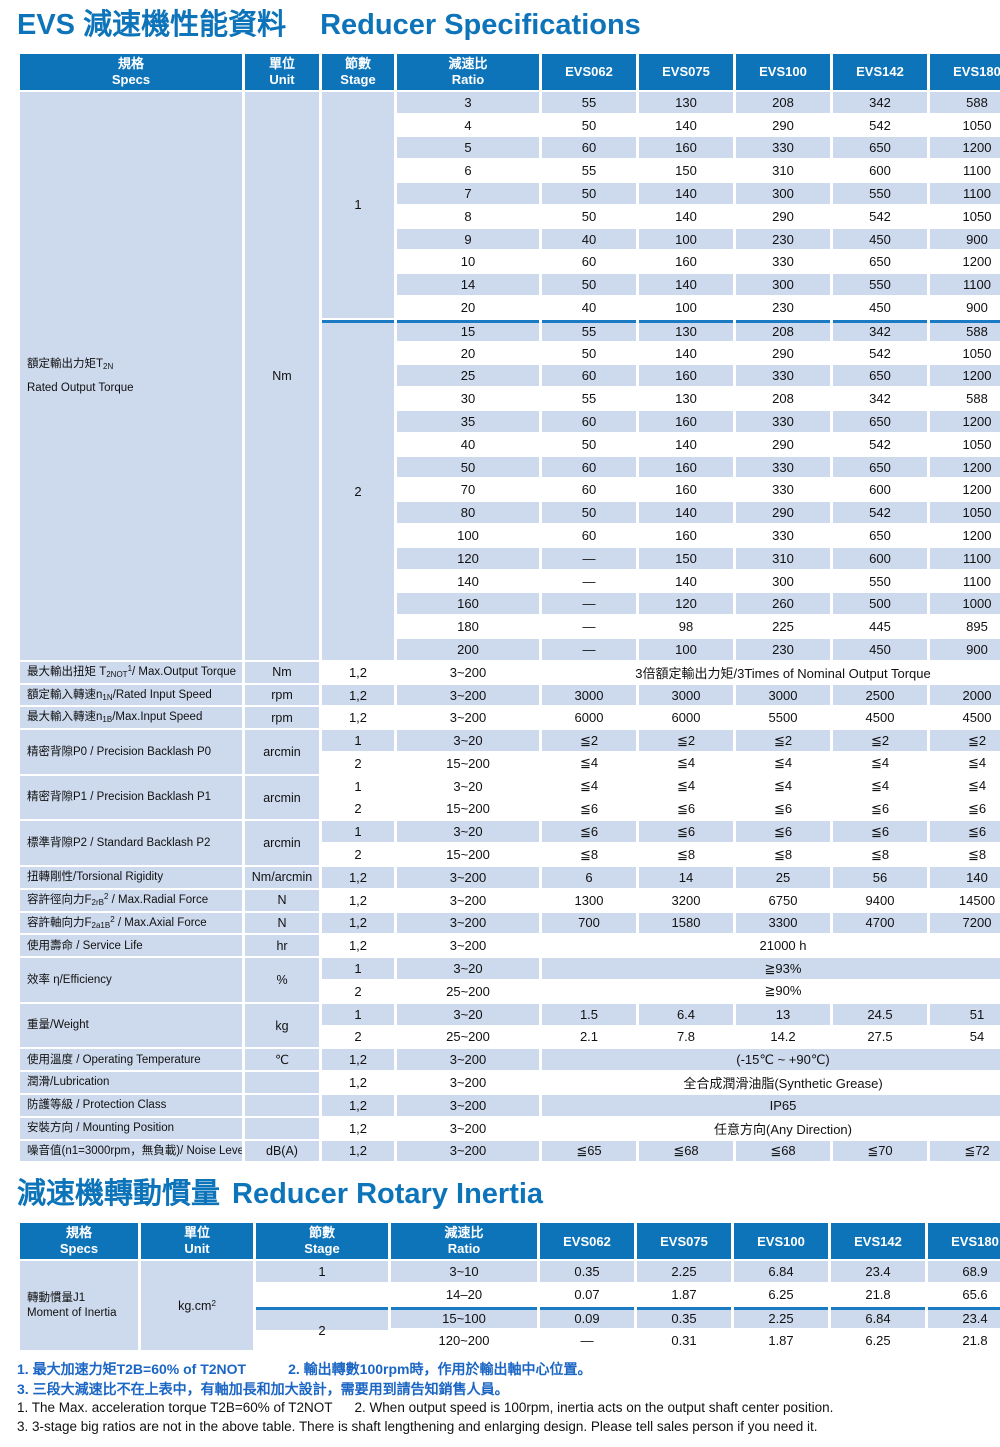 The image size is (1000, 1447). What do you see at coordinates (464, 1241) in the screenshot?
I see `column-header-ratio: 減速比 Ratio` at bounding box center [464, 1241].